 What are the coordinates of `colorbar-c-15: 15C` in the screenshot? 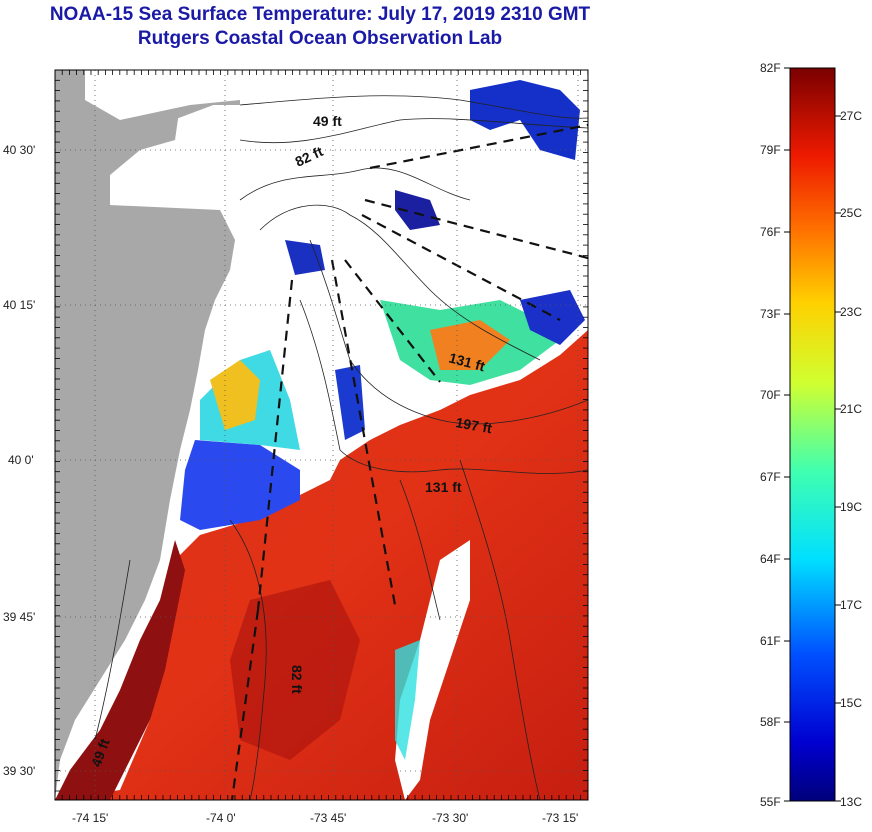 It's located at (851, 703).